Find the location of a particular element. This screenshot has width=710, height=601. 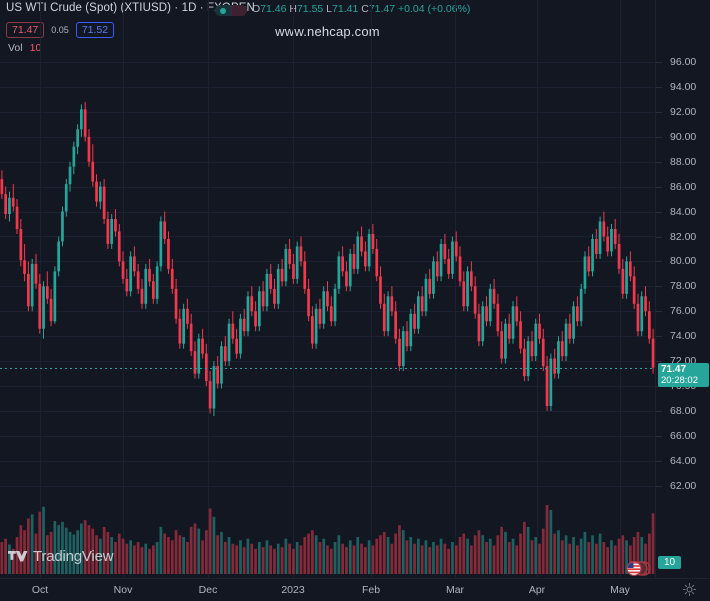

price-tick: 82.00 is located at coordinates (683, 237).